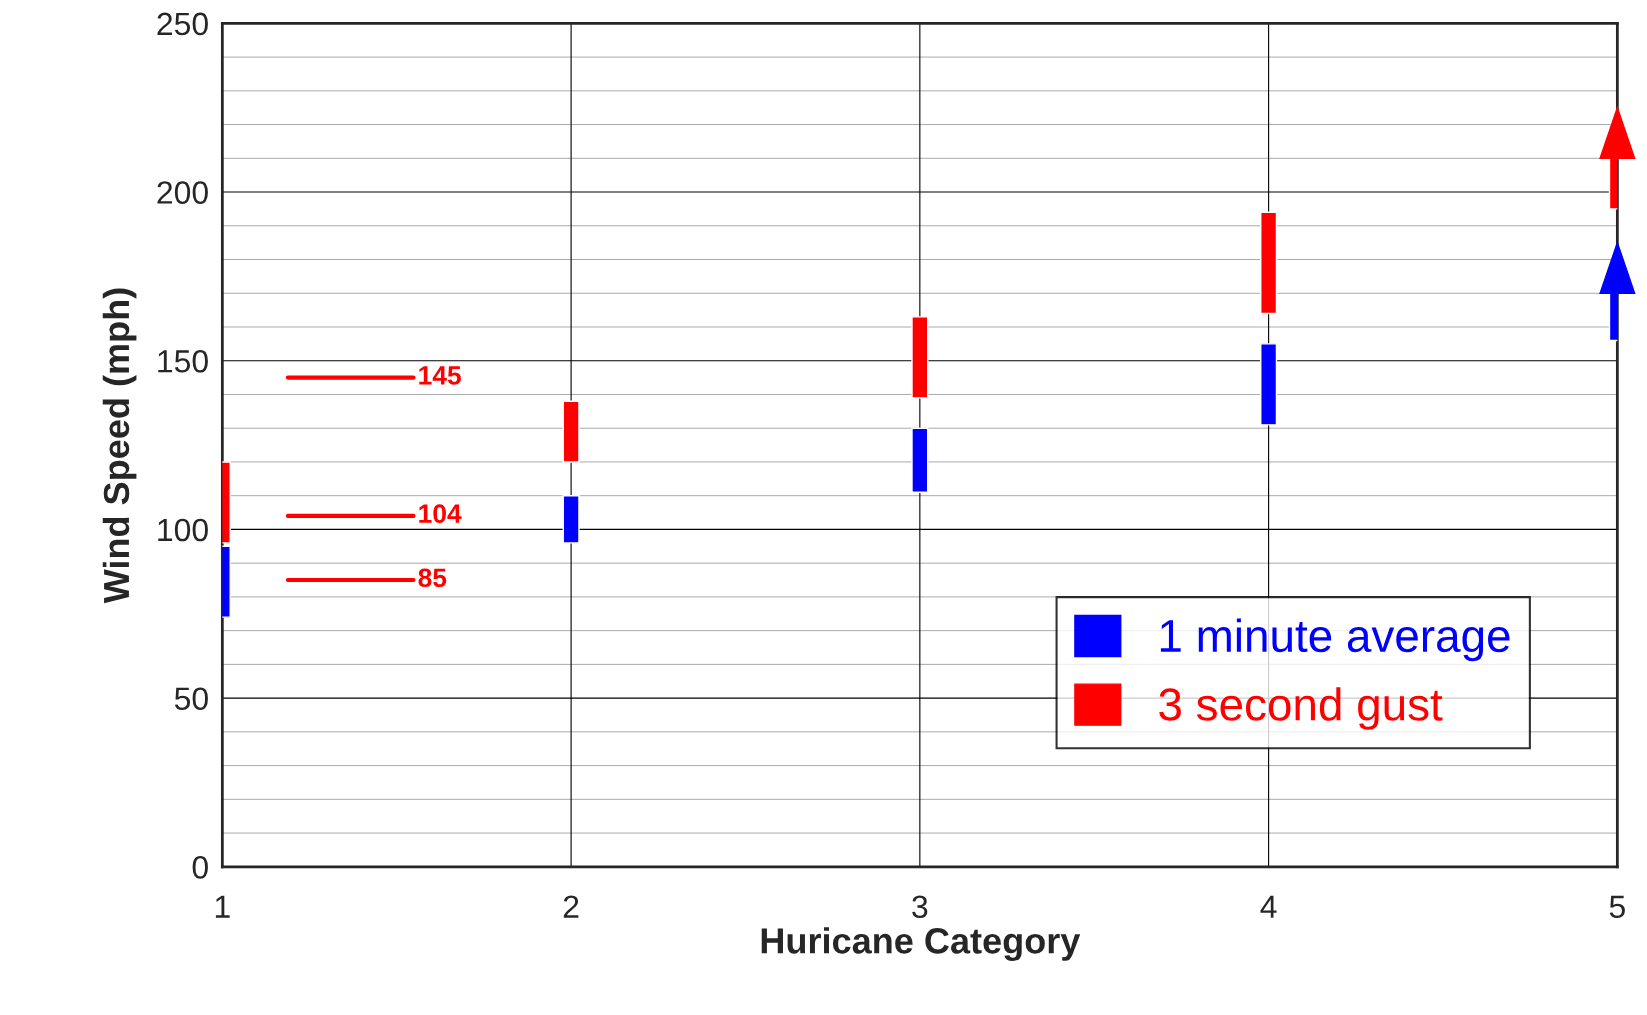 Image resolution: width=1647 pixels, height=1015 pixels. I want to click on legend-label: 1 minute average, so click(1335, 640).